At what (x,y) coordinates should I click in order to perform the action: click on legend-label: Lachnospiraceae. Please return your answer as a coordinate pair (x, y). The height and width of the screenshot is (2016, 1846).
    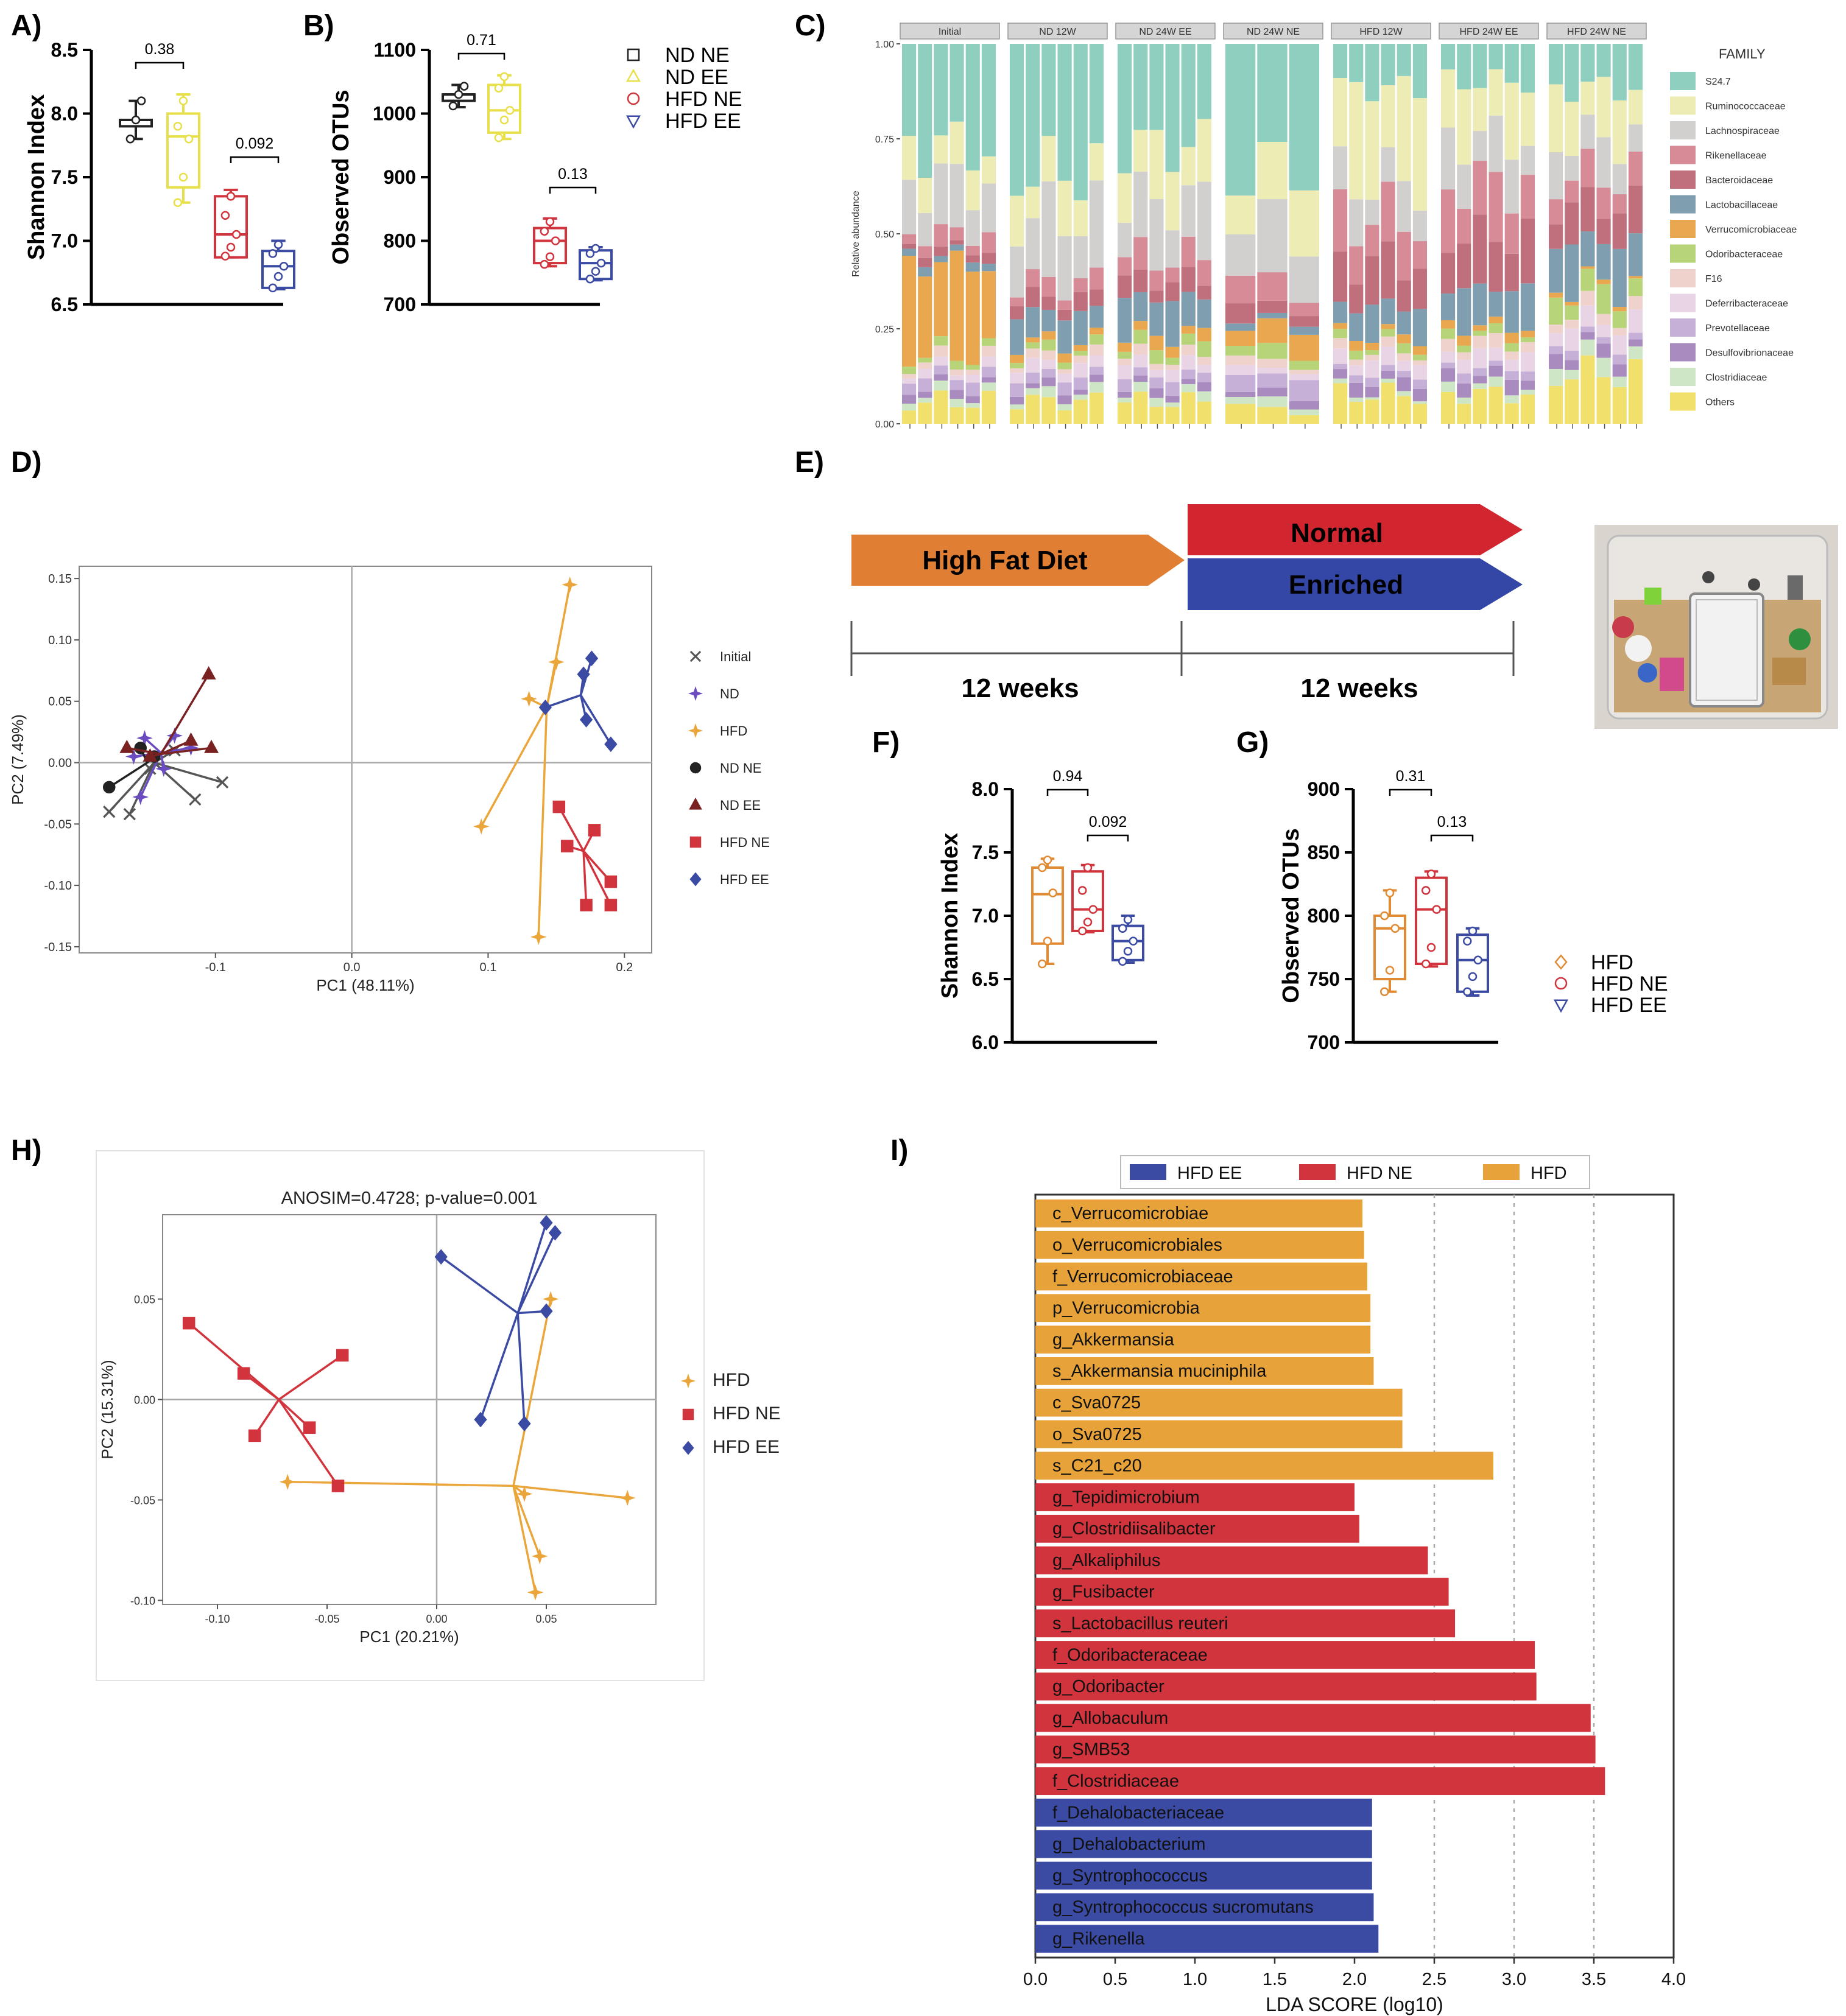
    Looking at the image, I should click on (1742, 131).